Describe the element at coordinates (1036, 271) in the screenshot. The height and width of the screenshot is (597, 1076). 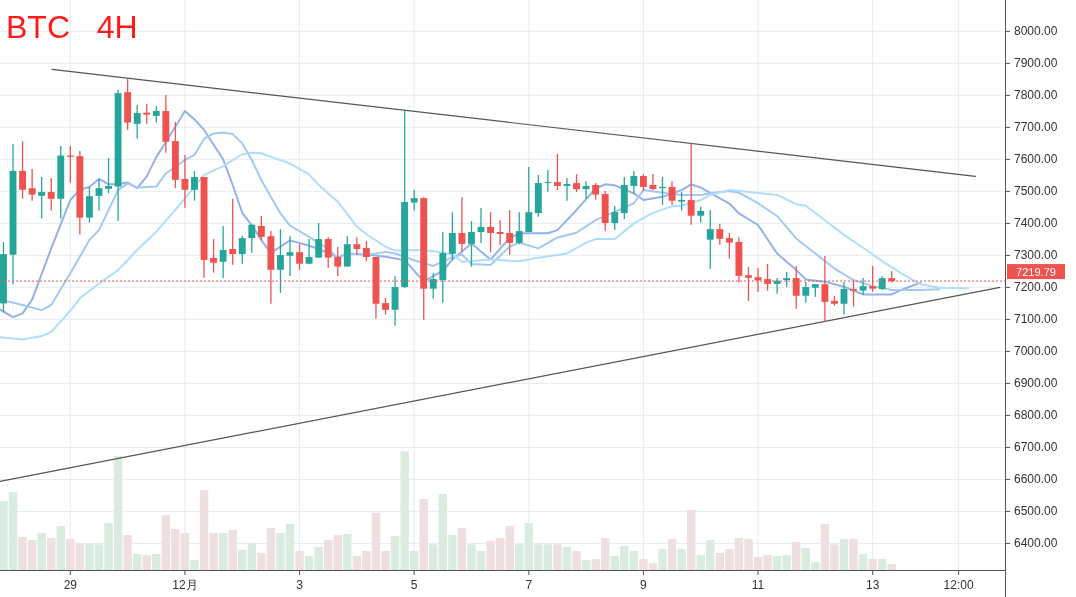
I see `ref-line-label: 7219.79` at that location.